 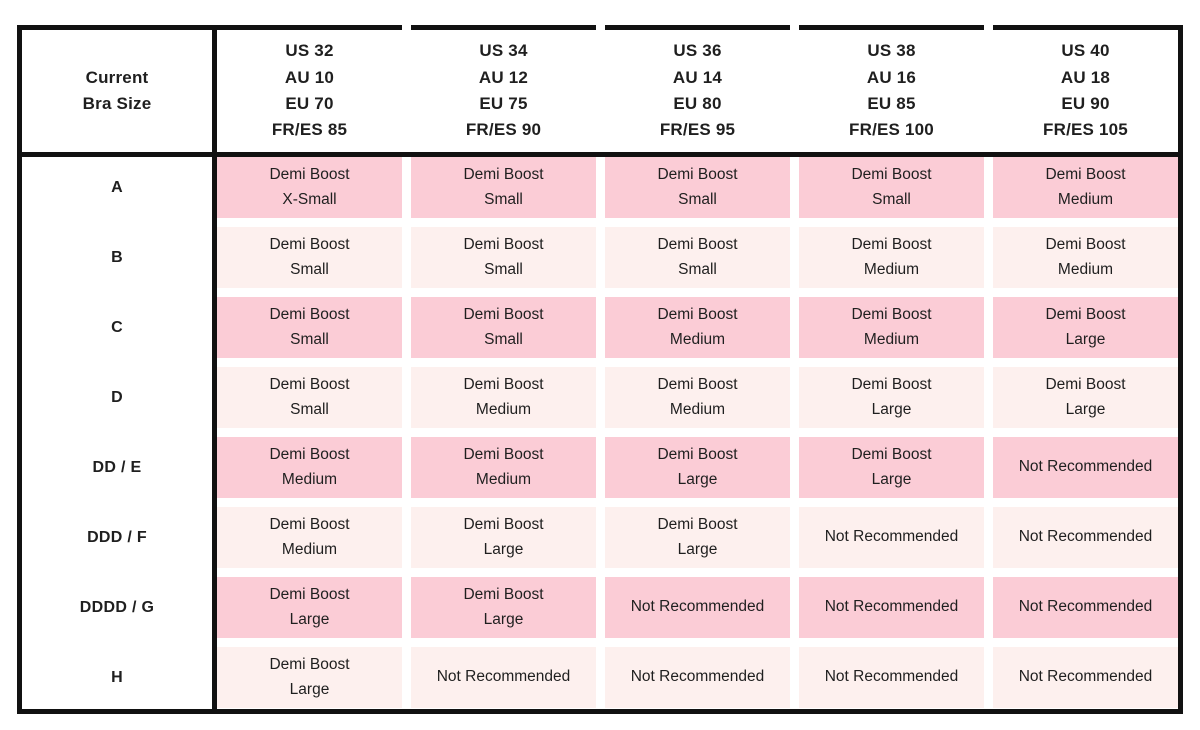 I want to click on column-header: US 40 AU 18 EU 90 FR/ES 105, so click(x=1085, y=88).